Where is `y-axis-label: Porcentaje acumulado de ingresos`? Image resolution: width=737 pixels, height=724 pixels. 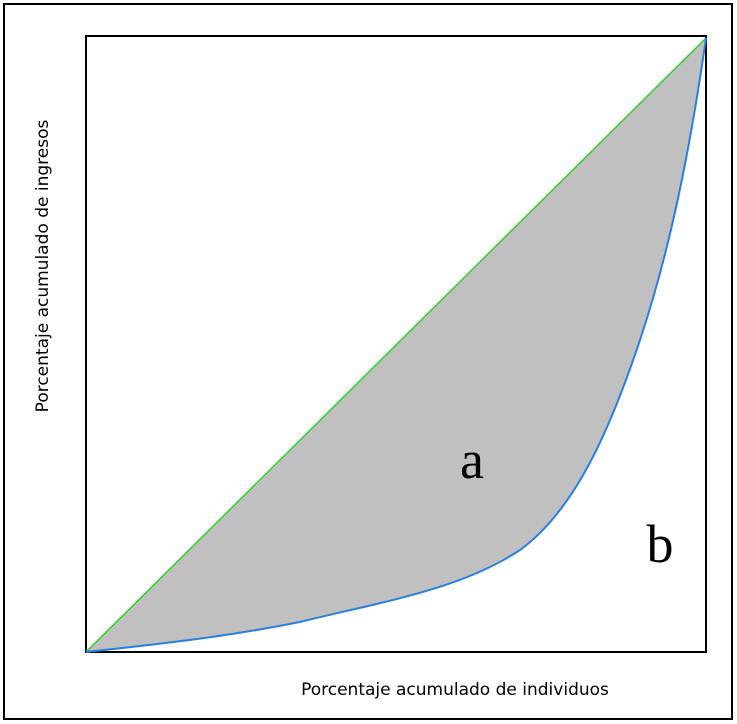
y-axis-label: Porcentaje acumulado de ingresos is located at coordinates (43, 266).